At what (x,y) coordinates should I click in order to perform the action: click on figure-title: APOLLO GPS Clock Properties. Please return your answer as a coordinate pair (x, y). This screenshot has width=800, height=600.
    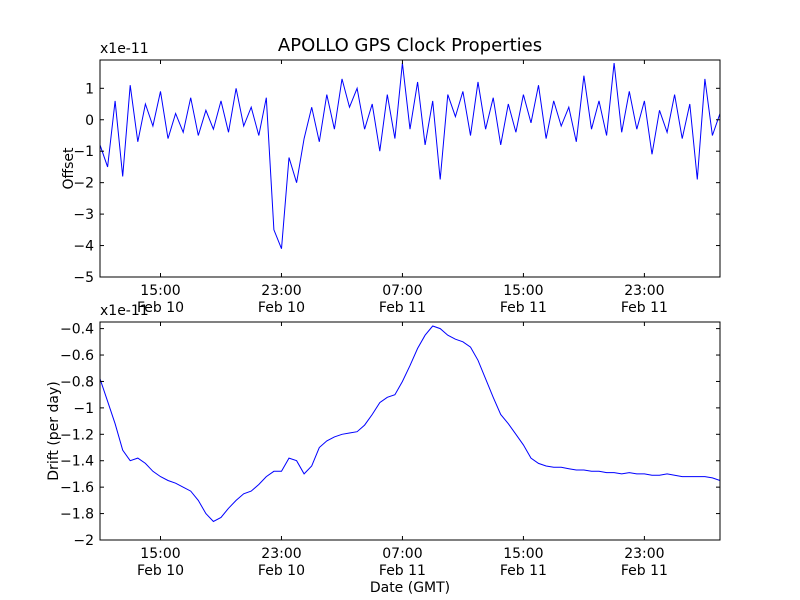
    Looking at the image, I should click on (410, 45).